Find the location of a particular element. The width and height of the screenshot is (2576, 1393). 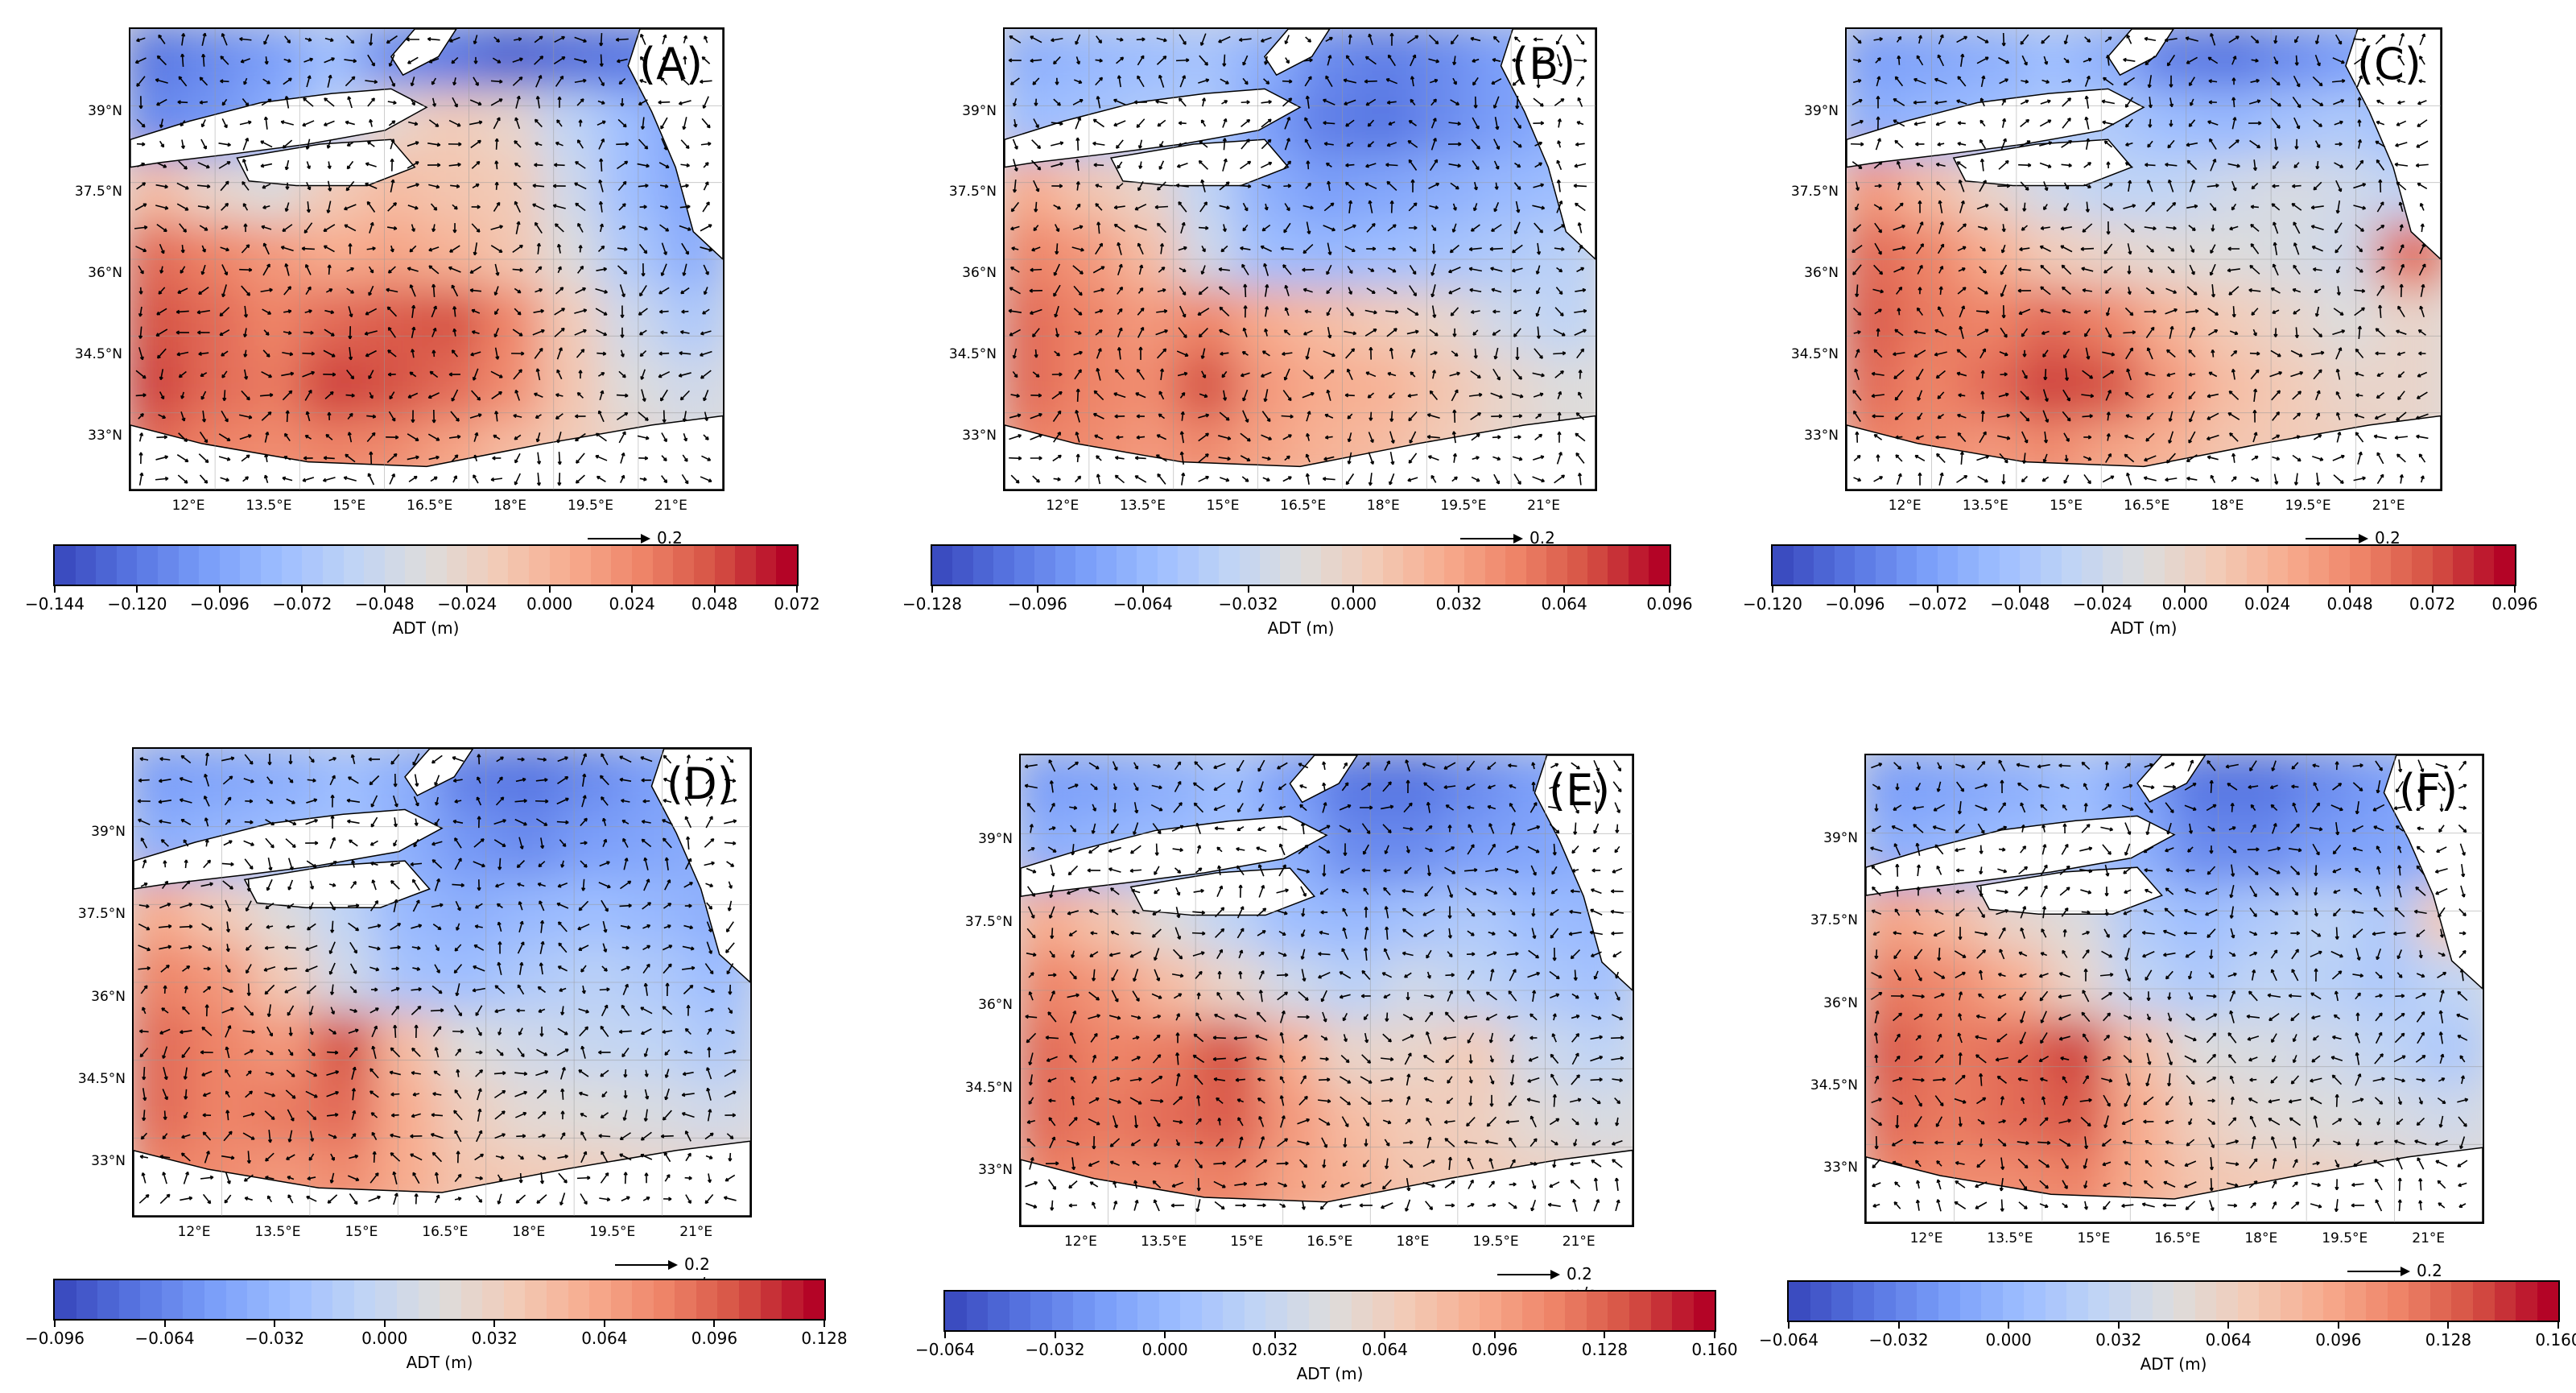

colorbar-tick-mark is located at coordinates (1937, 589).